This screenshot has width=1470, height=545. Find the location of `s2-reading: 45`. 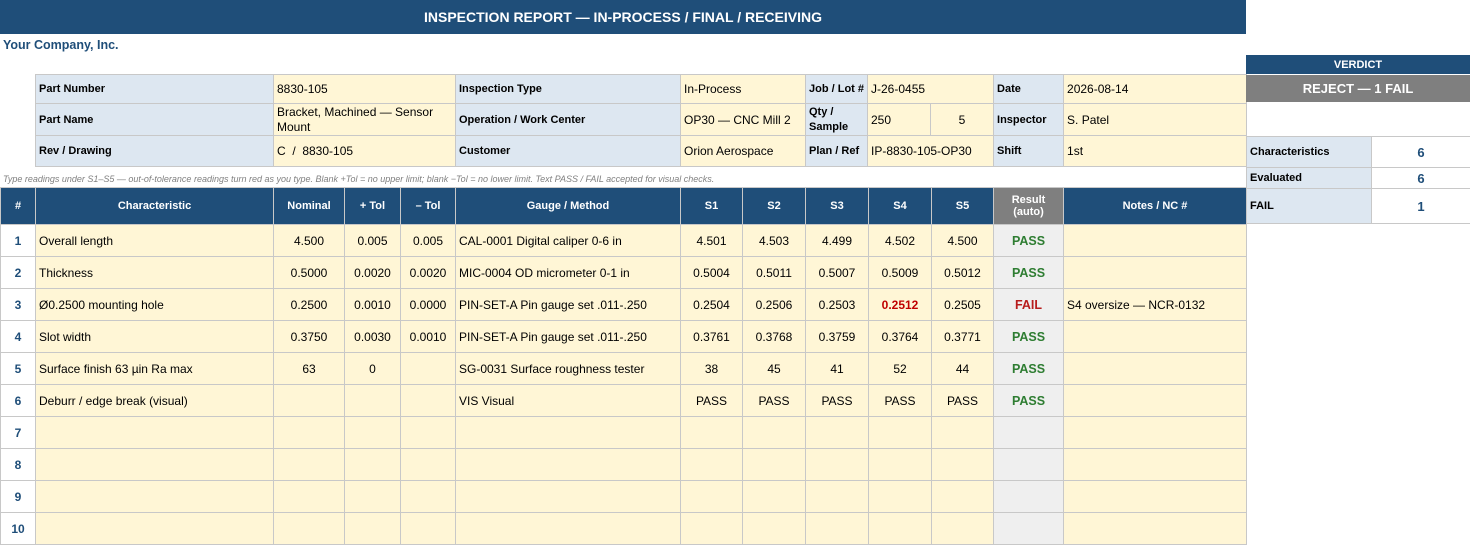

s2-reading: 45 is located at coordinates (774, 369).